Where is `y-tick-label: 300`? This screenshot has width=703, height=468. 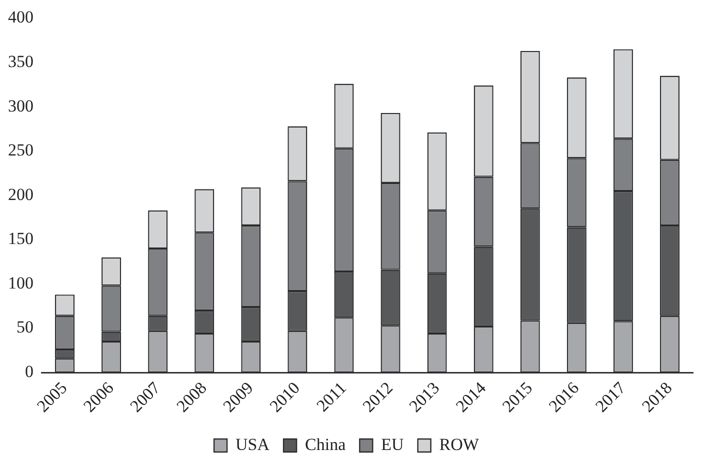 y-tick-label: 300 is located at coordinates (21, 106).